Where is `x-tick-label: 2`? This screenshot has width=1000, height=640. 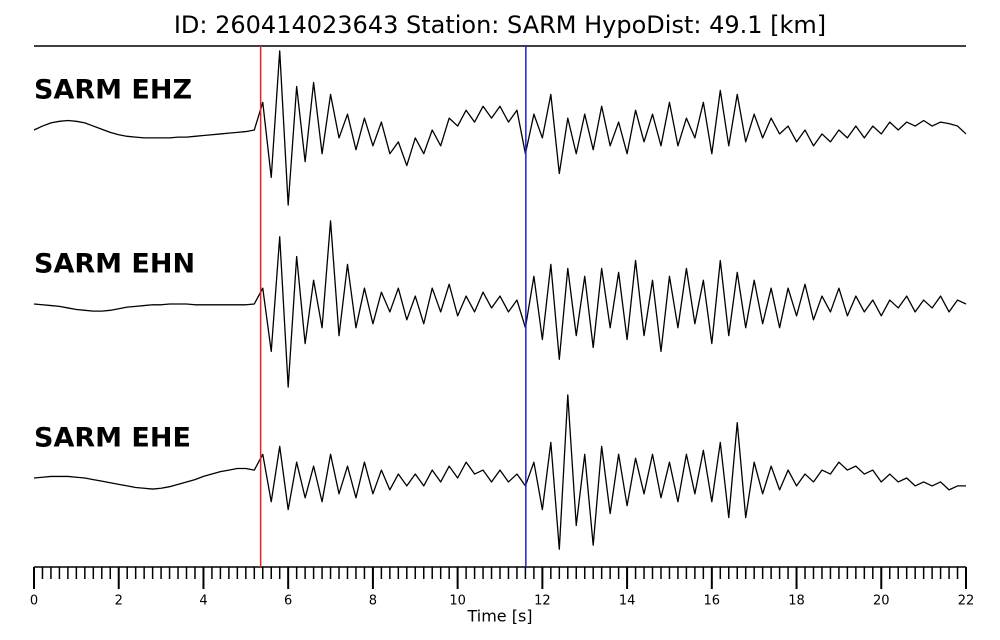 x-tick-label: 2 is located at coordinates (119, 601).